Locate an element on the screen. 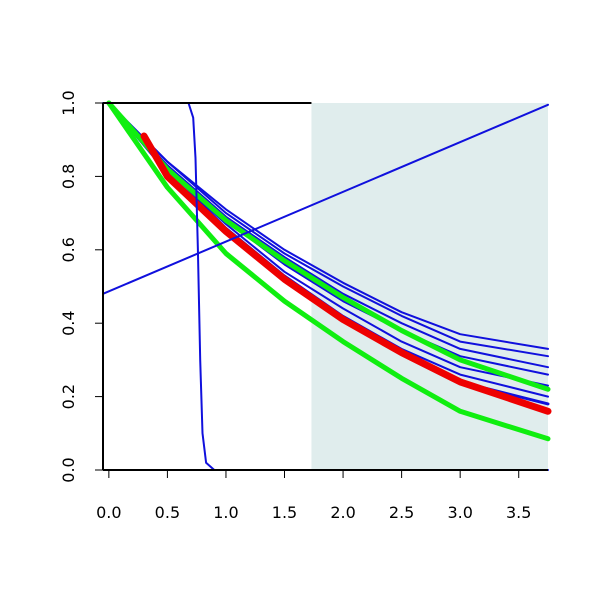 The height and width of the screenshot is (600, 600). y-tick-label: 1.0 is located at coordinates (68, 102).